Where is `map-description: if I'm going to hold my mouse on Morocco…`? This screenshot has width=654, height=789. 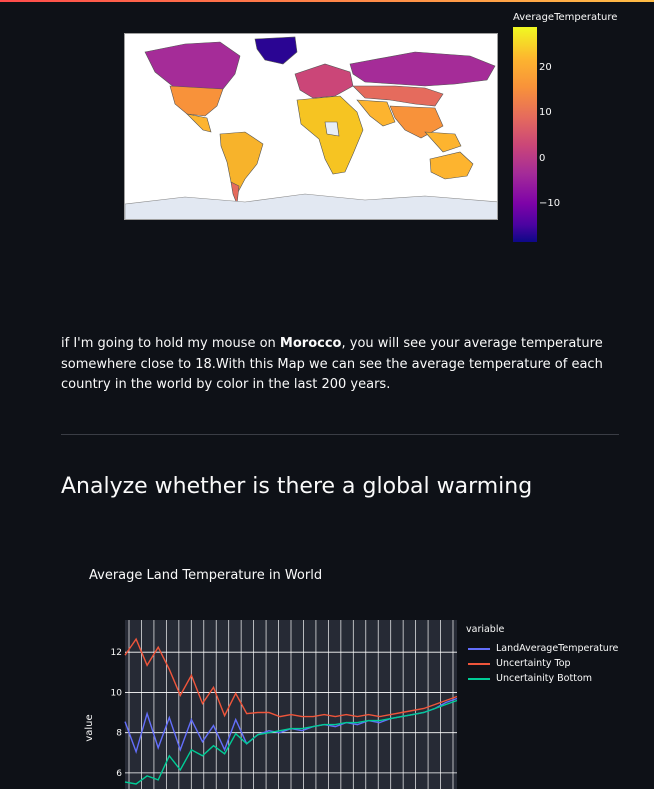
map-description: if I'm going to hold my mouse on Morocco… is located at coordinates (341, 365).